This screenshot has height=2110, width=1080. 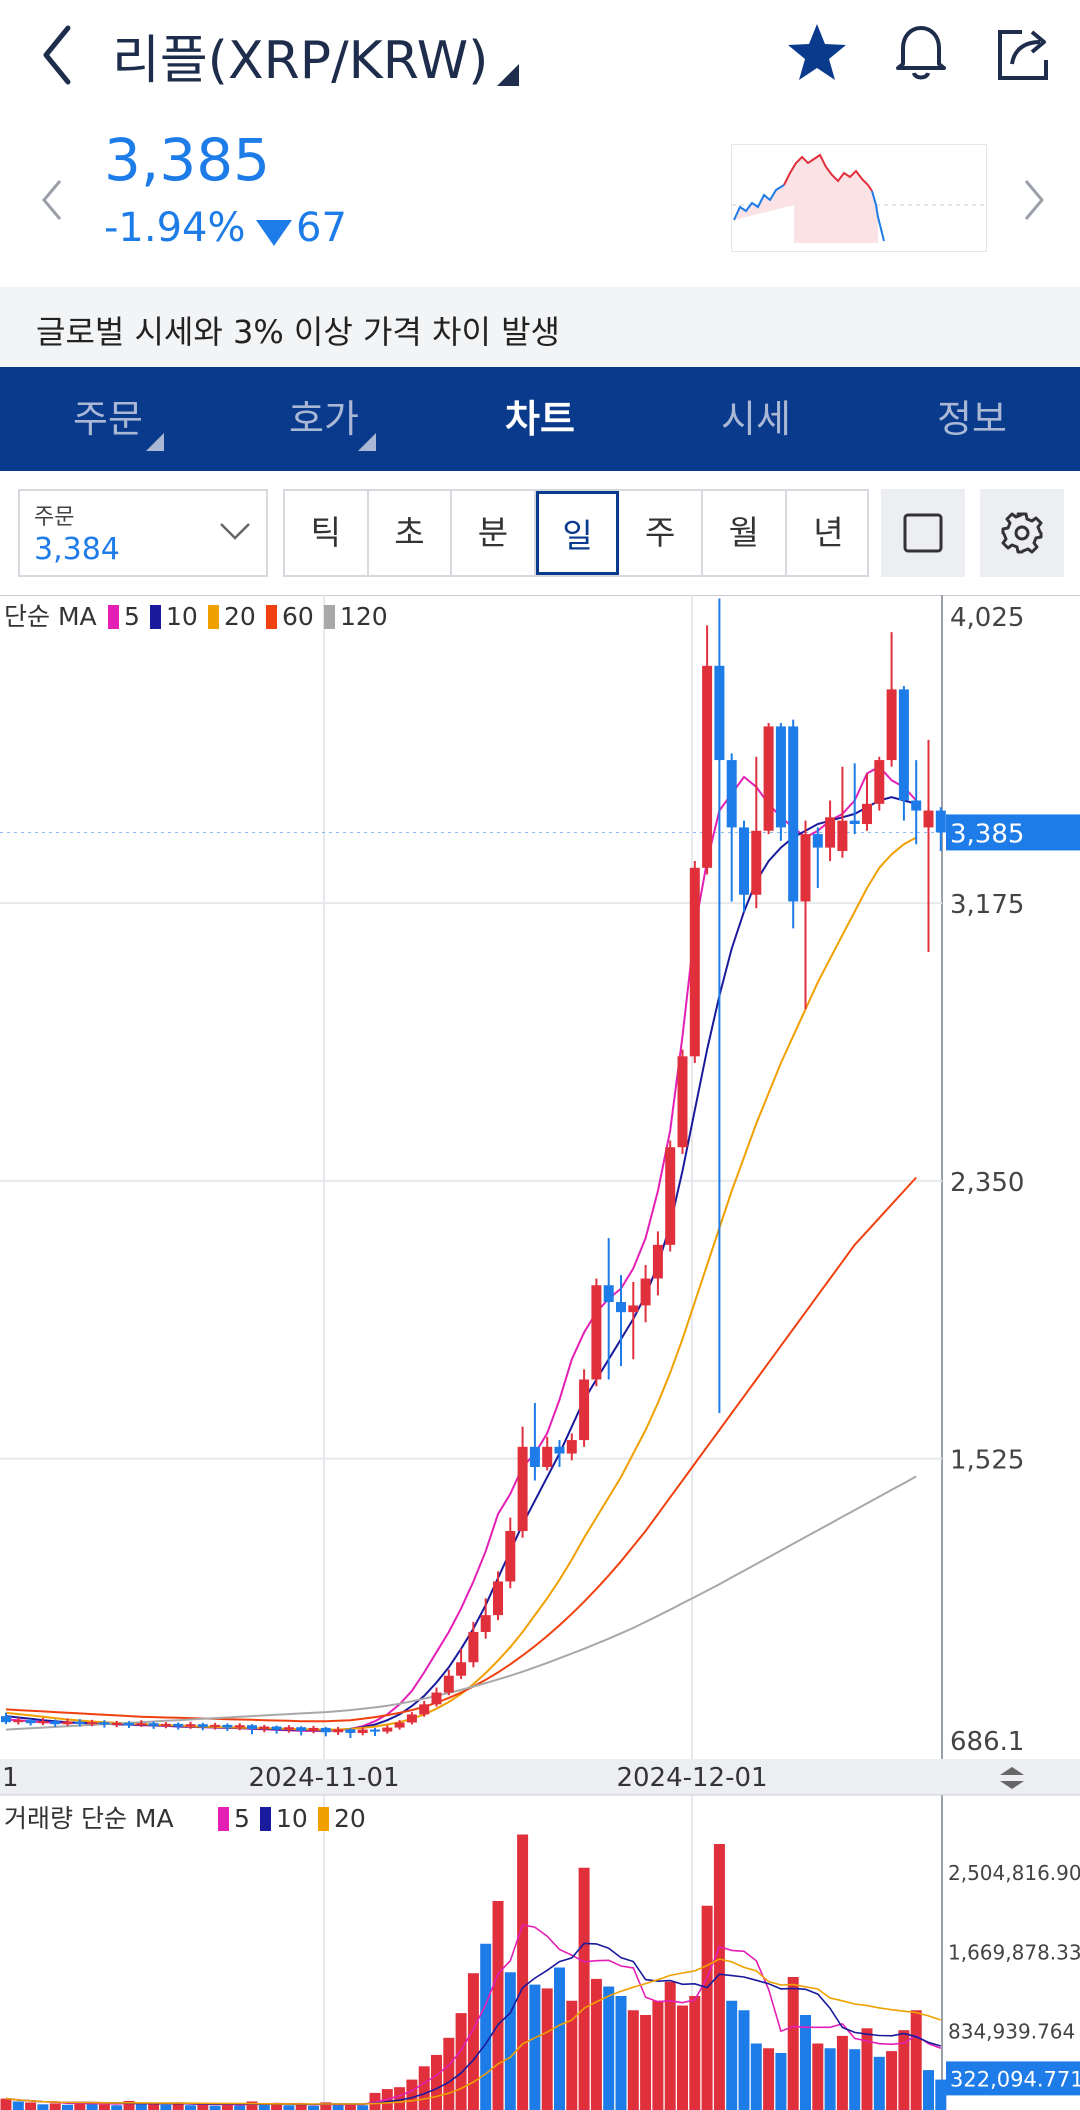 I want to click on period-second-button: 초, so click(x=411, y=533).